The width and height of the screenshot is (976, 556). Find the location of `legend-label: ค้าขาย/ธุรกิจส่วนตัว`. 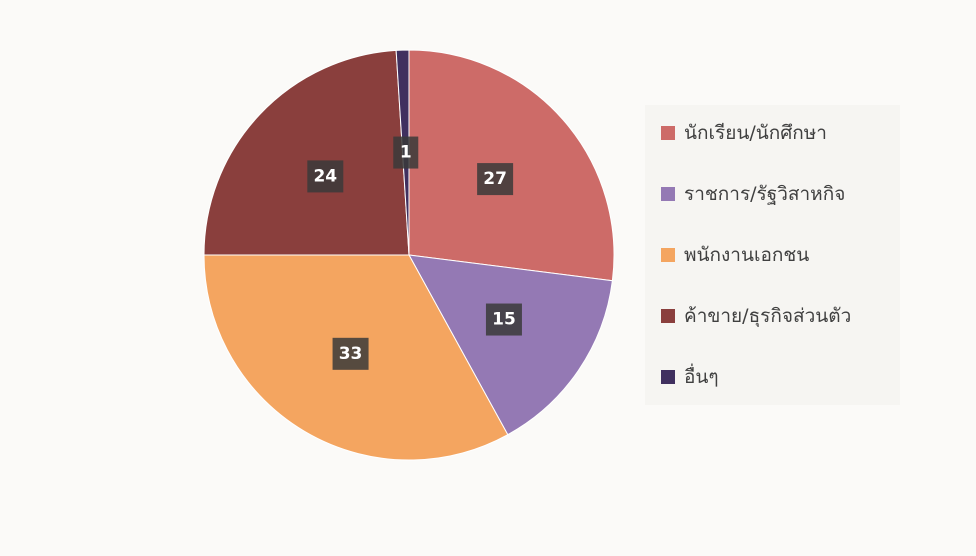

legend-label: ค้าขาย/ธุรกิจส่วนตัว is located at coordinates (767, 316).